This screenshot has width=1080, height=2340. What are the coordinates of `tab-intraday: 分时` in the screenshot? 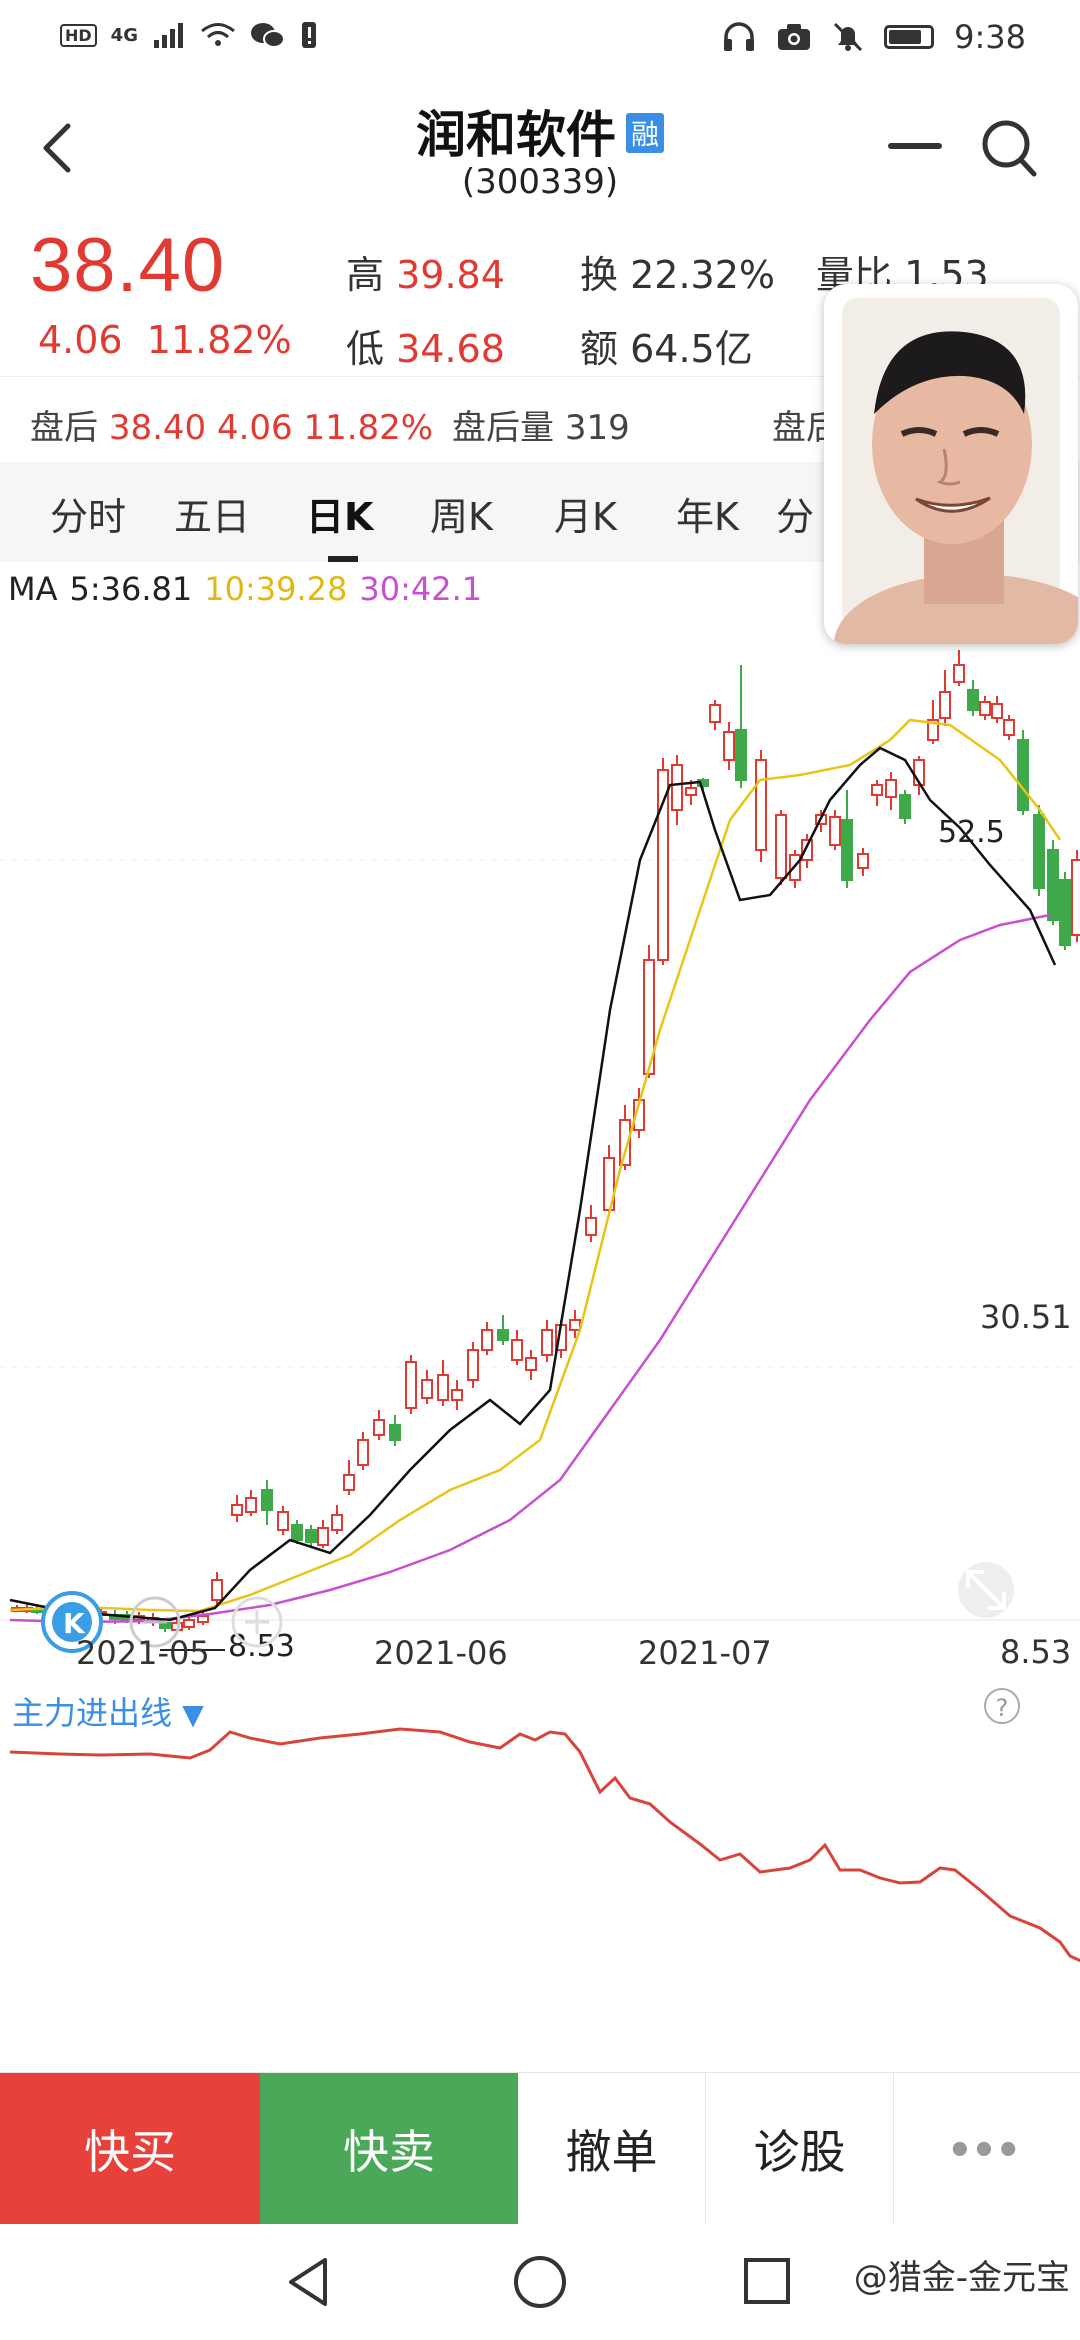 It's located at (88, 517).